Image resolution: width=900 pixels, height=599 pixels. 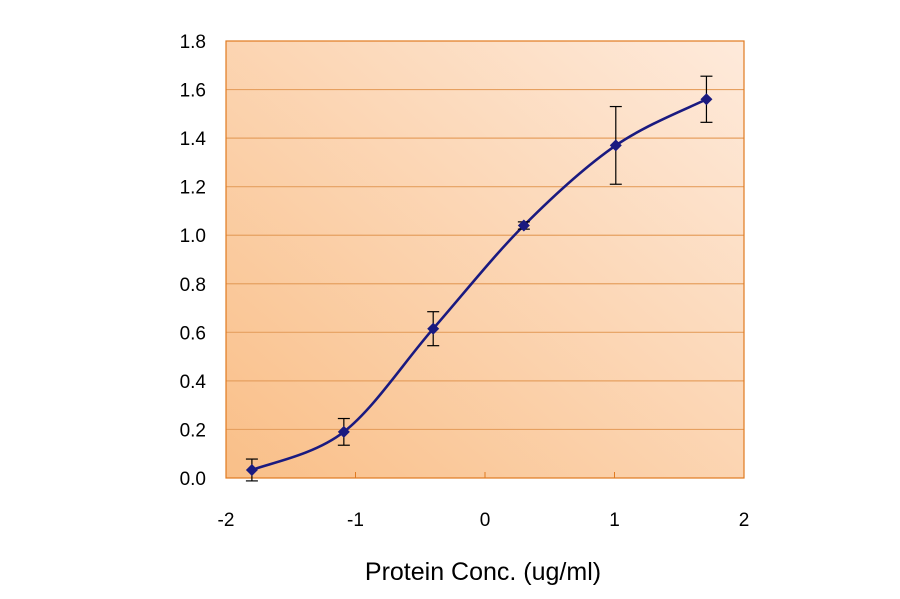 What do you see at coordinates (193, 236) in the screenshot?
I see `y-tick-label: 1.0` at bounding box center [193, 236].